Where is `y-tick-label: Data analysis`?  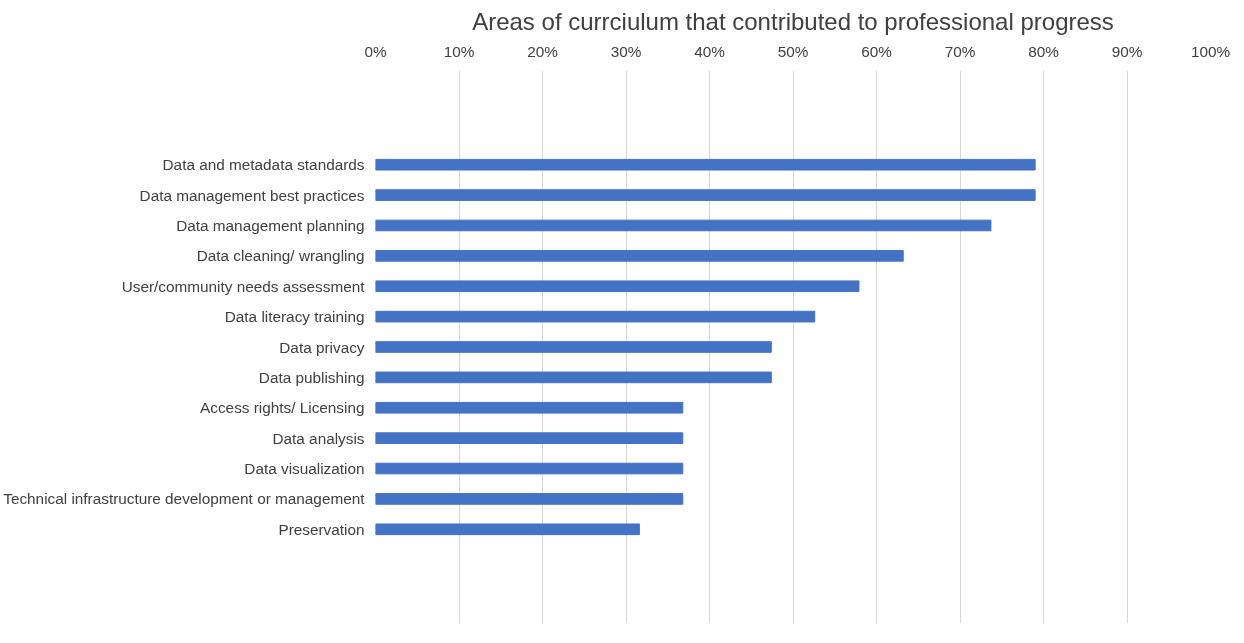
y-tick-label: Data analysis is located at coordinates (318, 438).